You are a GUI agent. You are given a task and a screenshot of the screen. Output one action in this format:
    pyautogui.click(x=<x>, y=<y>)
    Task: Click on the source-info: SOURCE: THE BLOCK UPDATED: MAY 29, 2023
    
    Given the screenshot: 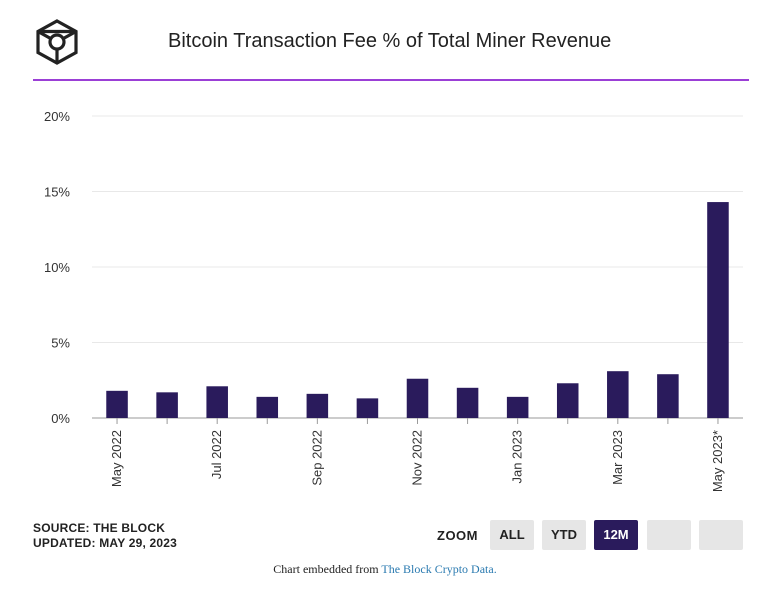 What is the action you would take?
    pyautogui.click(x=105, y=536)
    